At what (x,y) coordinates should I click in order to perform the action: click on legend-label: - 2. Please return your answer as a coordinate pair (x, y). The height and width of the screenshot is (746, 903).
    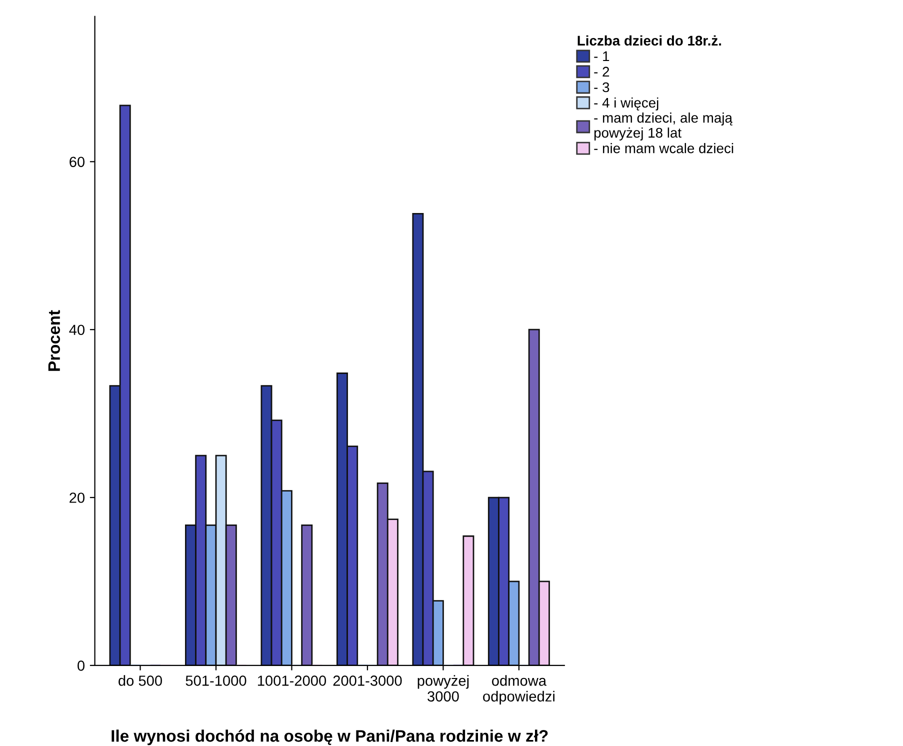
    Looking at the image, I should click on (602, 71).